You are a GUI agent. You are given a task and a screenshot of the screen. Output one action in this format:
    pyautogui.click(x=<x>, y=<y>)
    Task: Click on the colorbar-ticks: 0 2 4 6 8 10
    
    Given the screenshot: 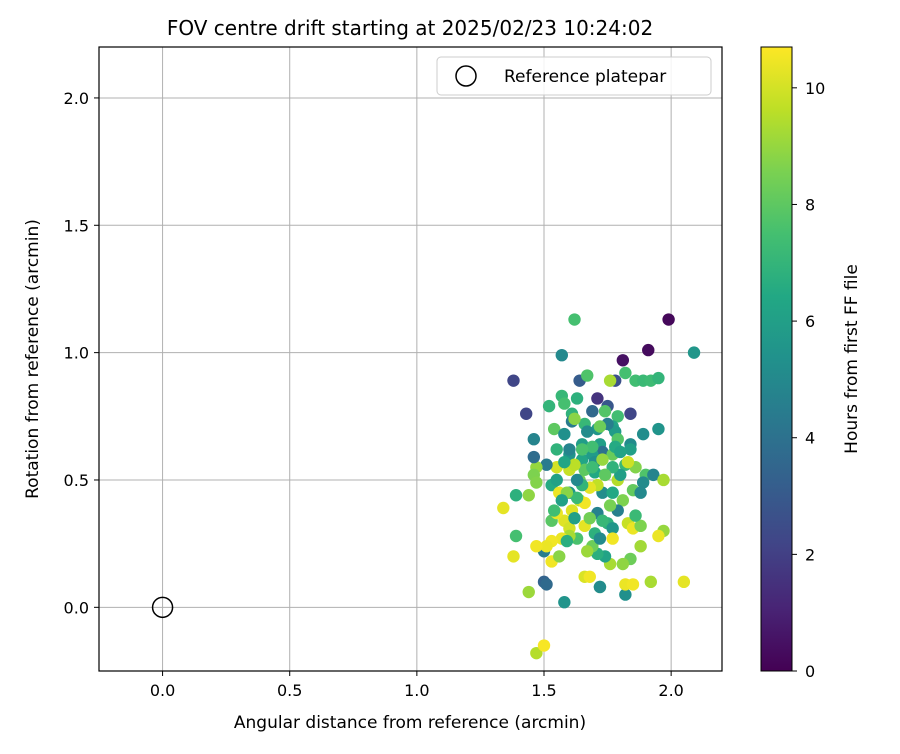 What is the action you would take?
    pyautogui.click(x=808, y=380)
    